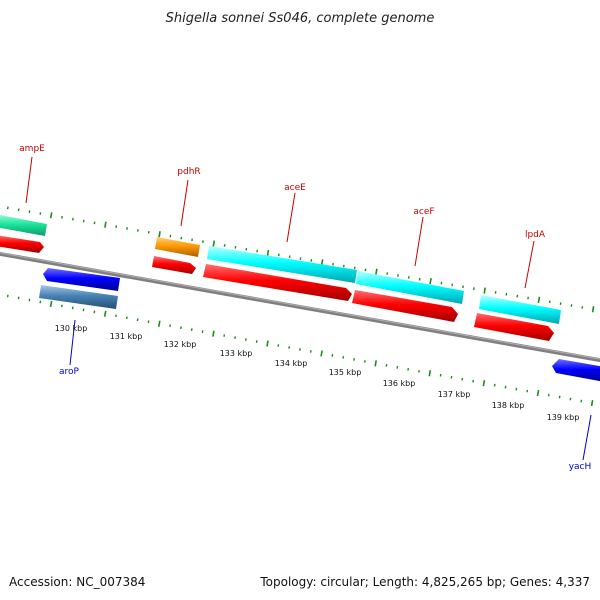  Describe the element at coordinates (77, 582) in the screenshot. I see `accession-text: Accession: NC_007384` at that location.